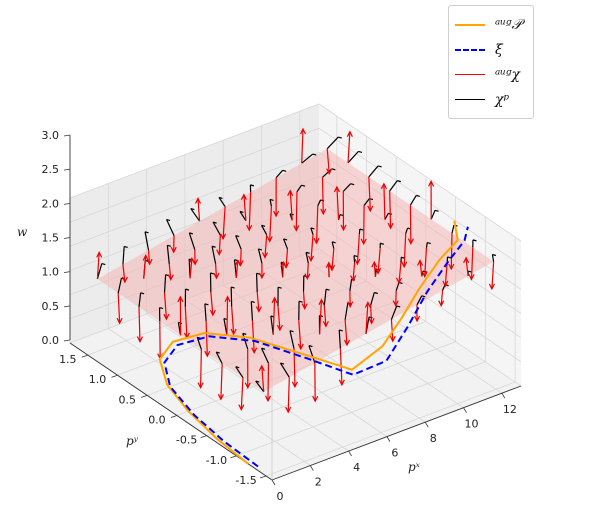 The width and height of the screenshot is (598, 526). What do you see at coordinates (51, 272) in the screenshot?
I see `z-tick-label: 1.0` at bounding box center [51, 272].